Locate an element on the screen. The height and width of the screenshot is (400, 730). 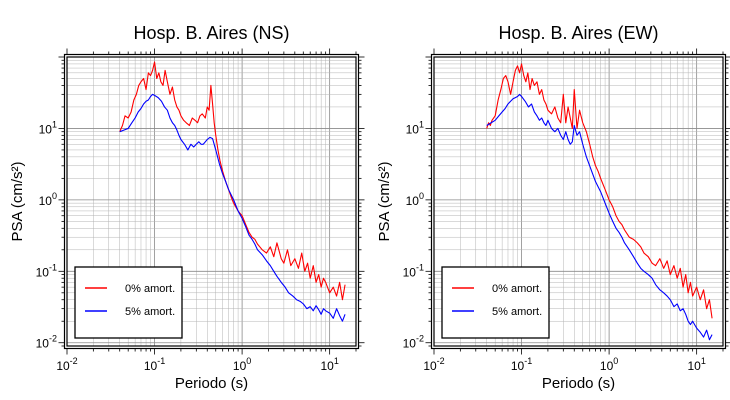
chart-title: Hosp. B. Aires (EW) is located at coordinates (578, 33).